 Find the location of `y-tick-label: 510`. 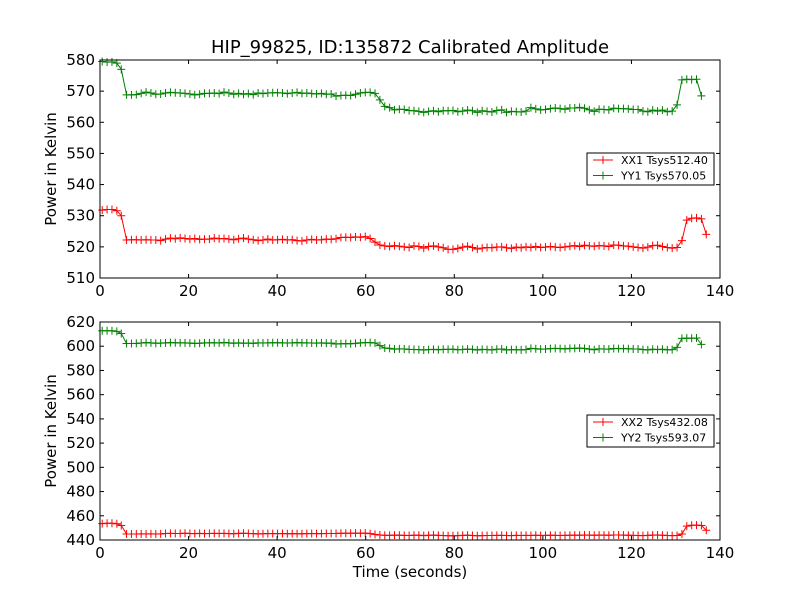

y-tick-label: 510 is located at coordinates (80, 278).